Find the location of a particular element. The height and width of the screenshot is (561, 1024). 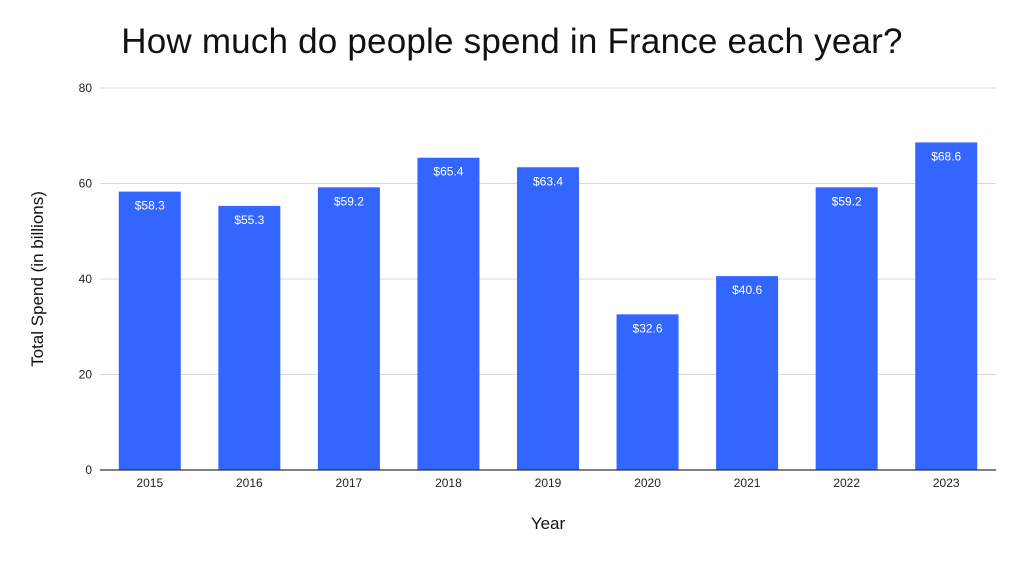

bar-2023 is located at coordinates (946, 306).